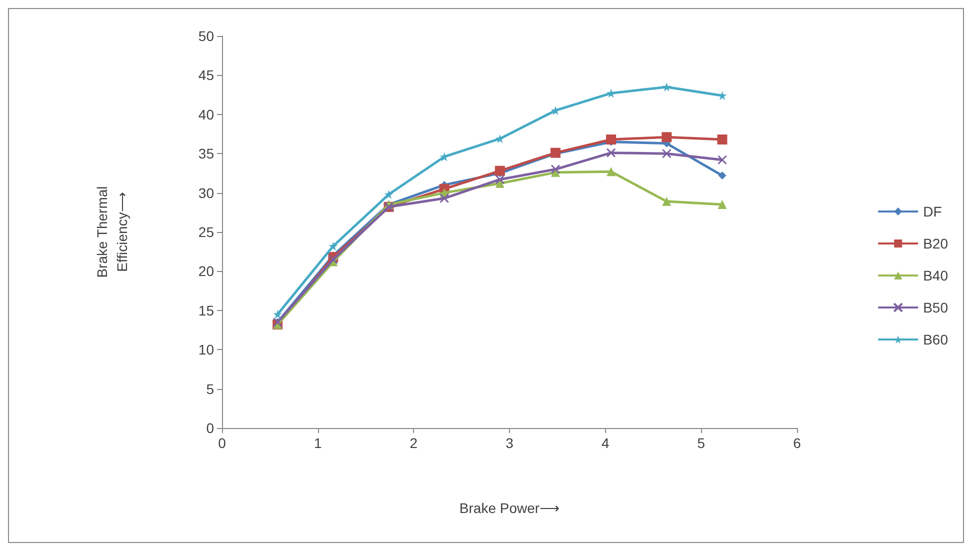  What do you see at coordinates (210, 388) in the screenshot?
I see `y-tick-label: 5` at bounding box center [210, 388].